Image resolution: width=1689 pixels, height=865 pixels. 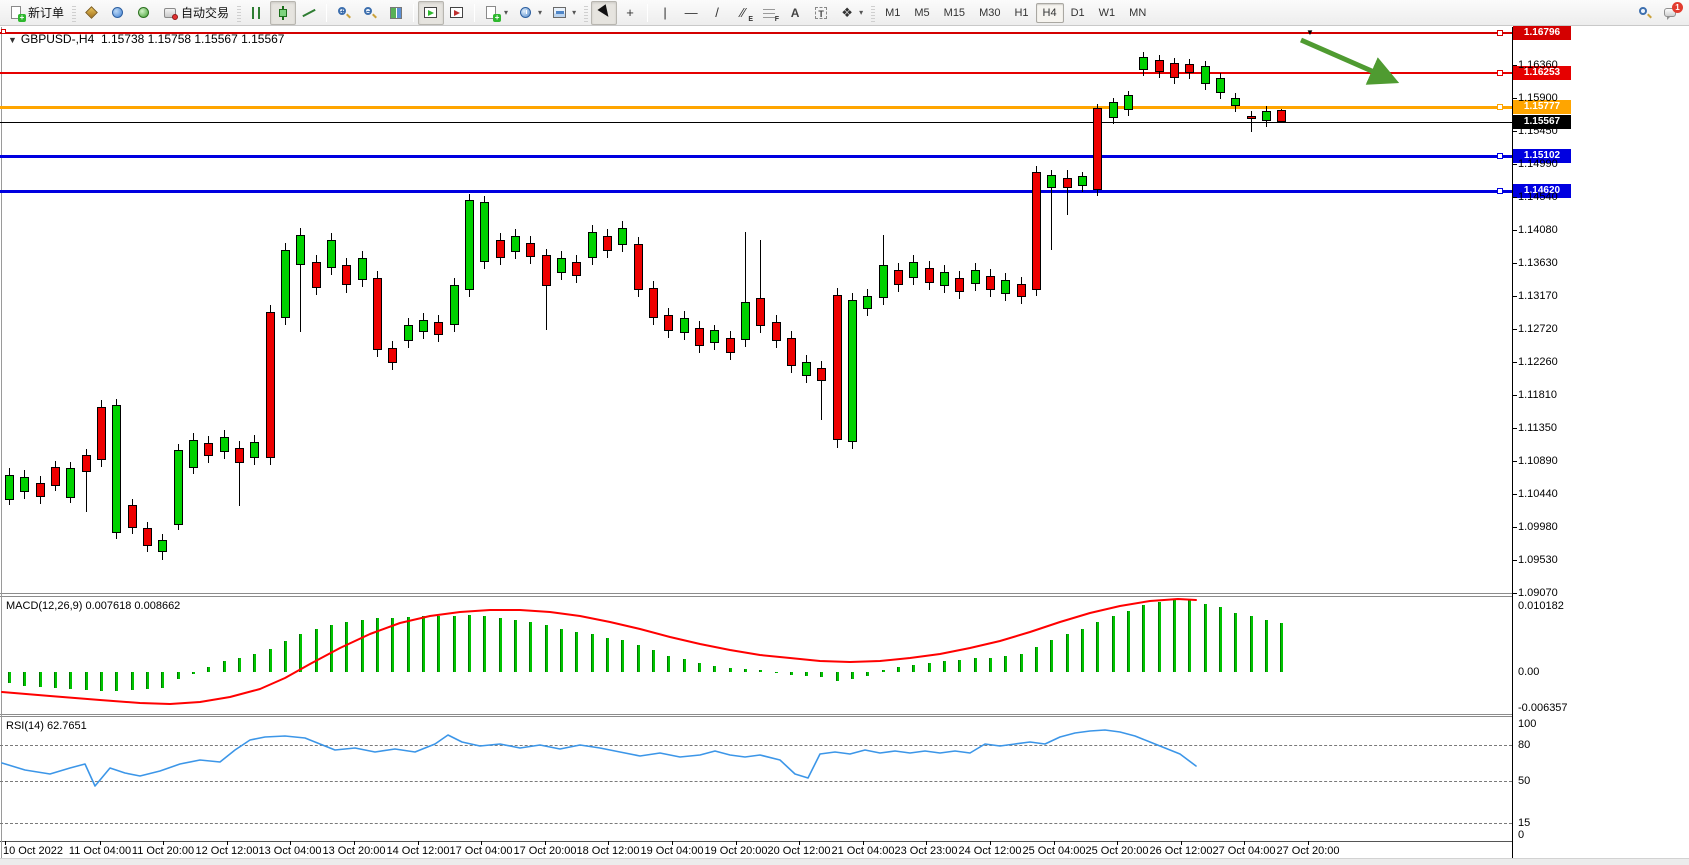 What do you see at coordinates (756, 122) in the screenshot?
I see `current-price-line` at bounding box center [756, 122].